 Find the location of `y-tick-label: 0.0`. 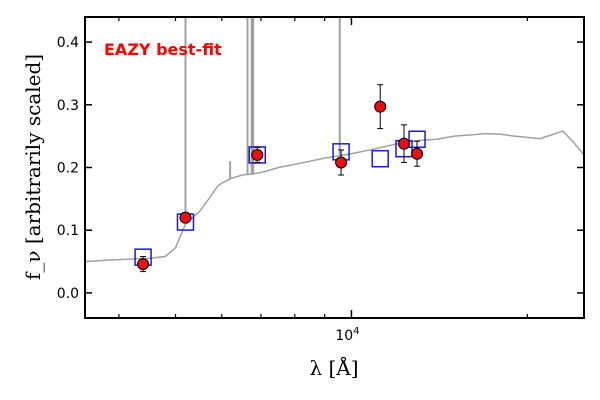

y-tick-label: 0.0 is located at coordinates (68, 294).